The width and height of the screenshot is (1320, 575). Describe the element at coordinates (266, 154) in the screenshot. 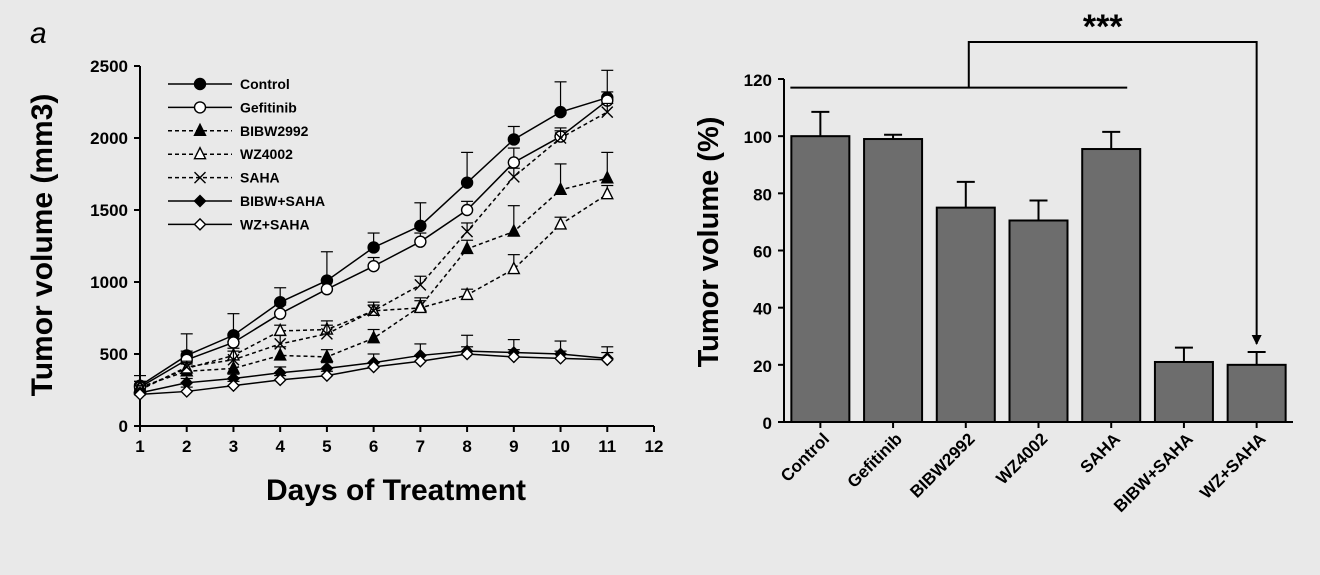

I see `legend-label: WZ4002` at that location.